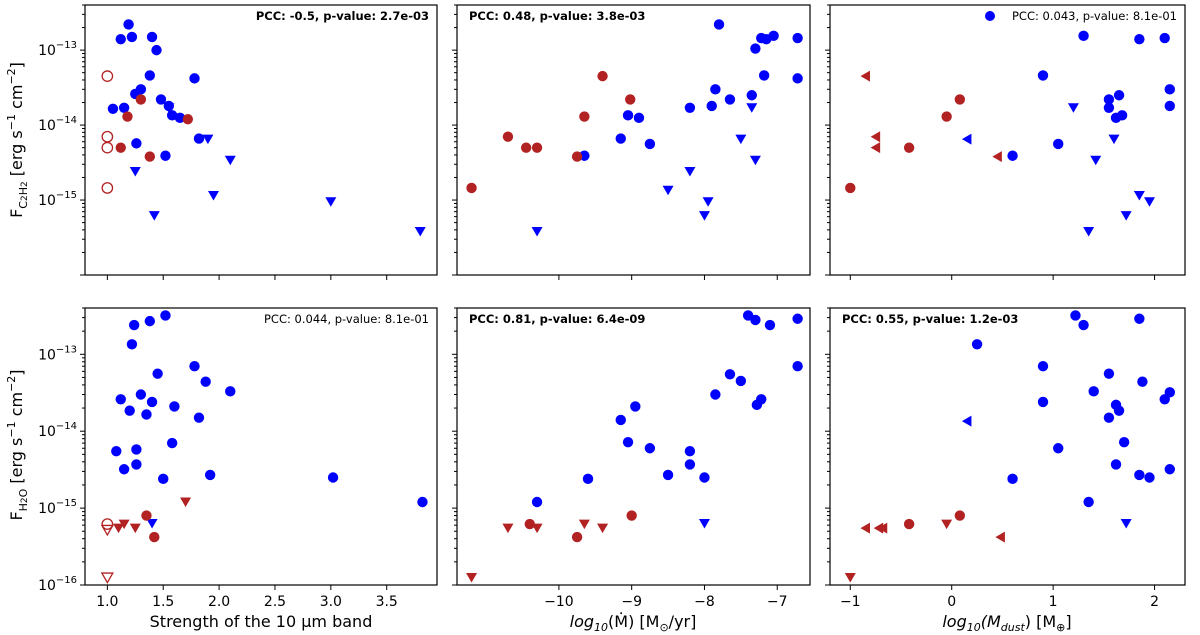 Image resolution: width=1200 pixels, height=635 pixels. I want to click on x-tick-label: 2, so click(1154, 602).